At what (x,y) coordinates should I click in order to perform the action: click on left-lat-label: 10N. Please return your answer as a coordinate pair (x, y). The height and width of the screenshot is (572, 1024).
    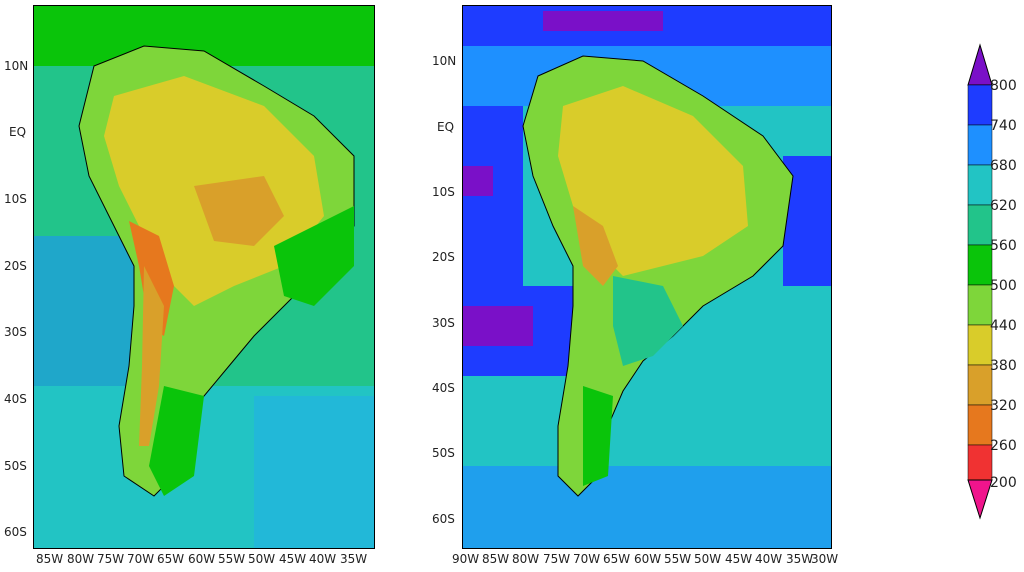
    Looking at the image, I should click on (16, 66).